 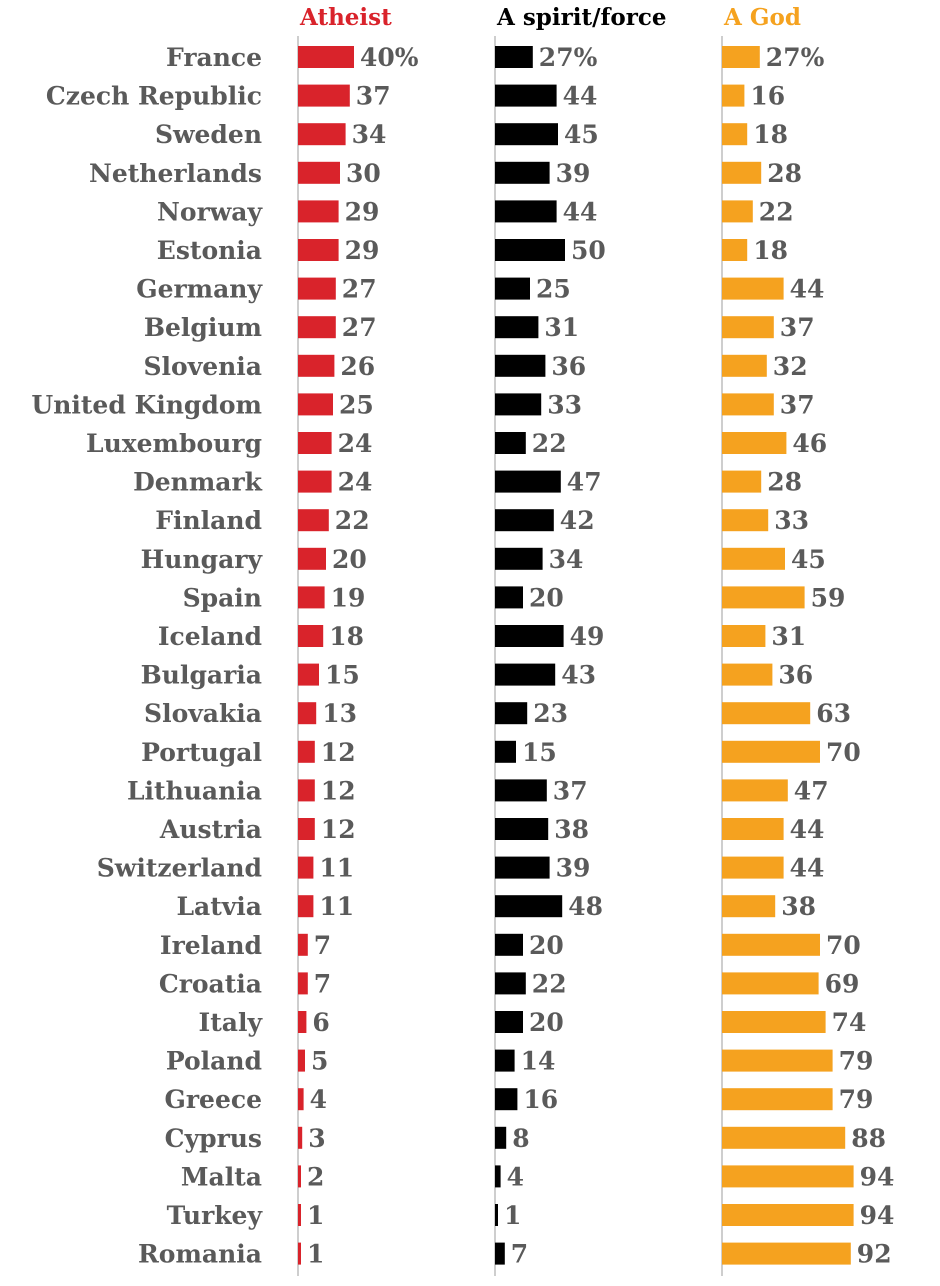 What do you see at coordinates (363, 173) in the screenshot?
I see `data-label-atheist: 30` at bounding box center [363, 173].